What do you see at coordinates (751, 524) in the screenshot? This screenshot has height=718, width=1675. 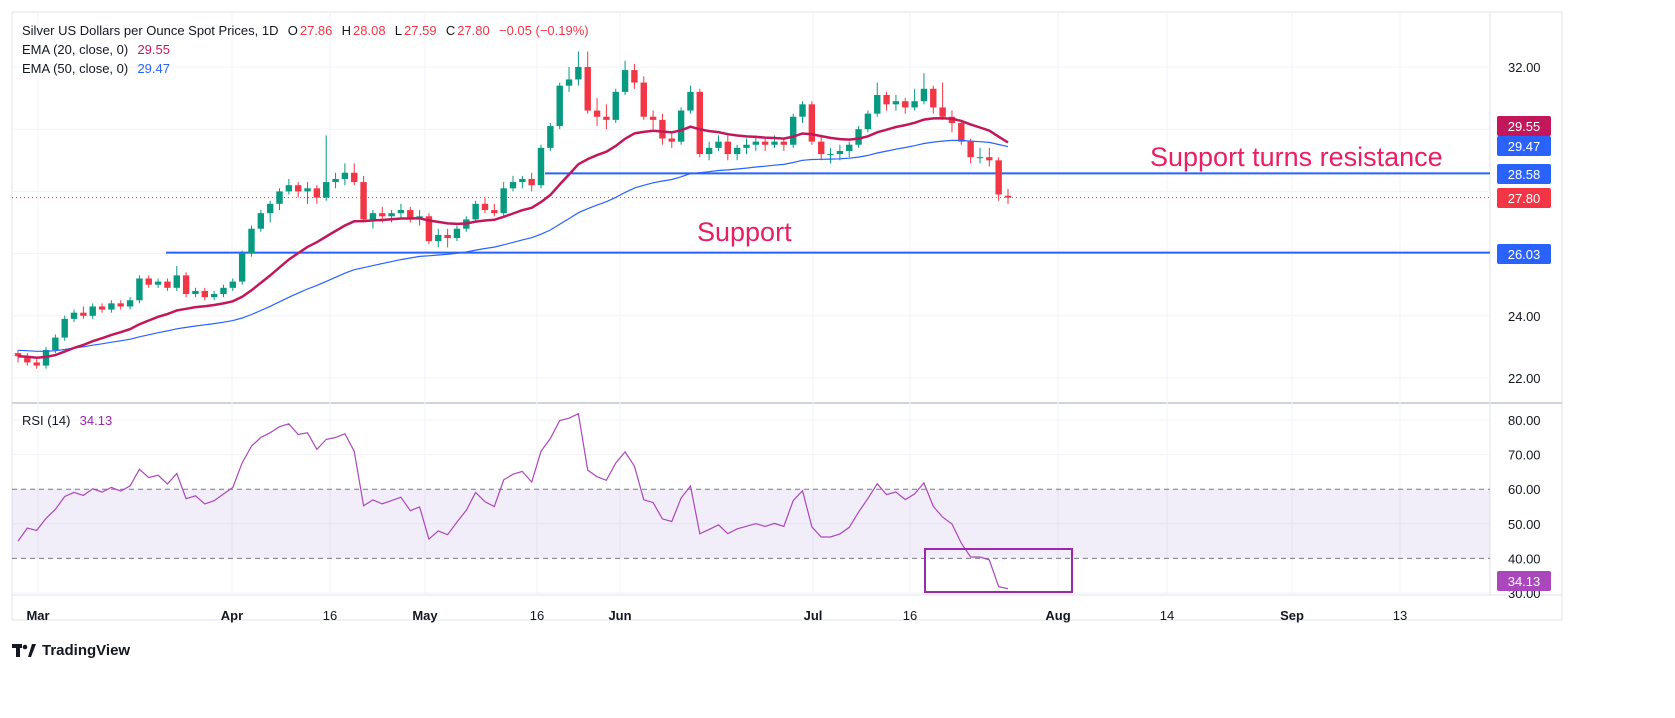 I see `rsi-band-fill` at bounding box center [751, 524].